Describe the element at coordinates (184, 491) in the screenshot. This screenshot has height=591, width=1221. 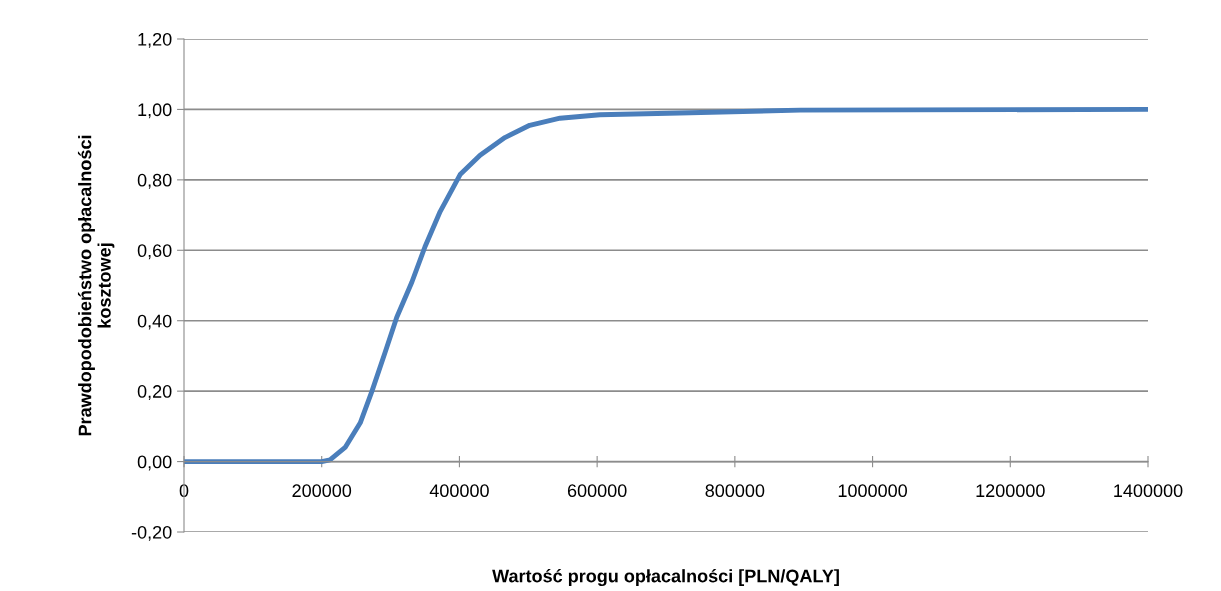
I see `x-tick-label: 0` at that location.